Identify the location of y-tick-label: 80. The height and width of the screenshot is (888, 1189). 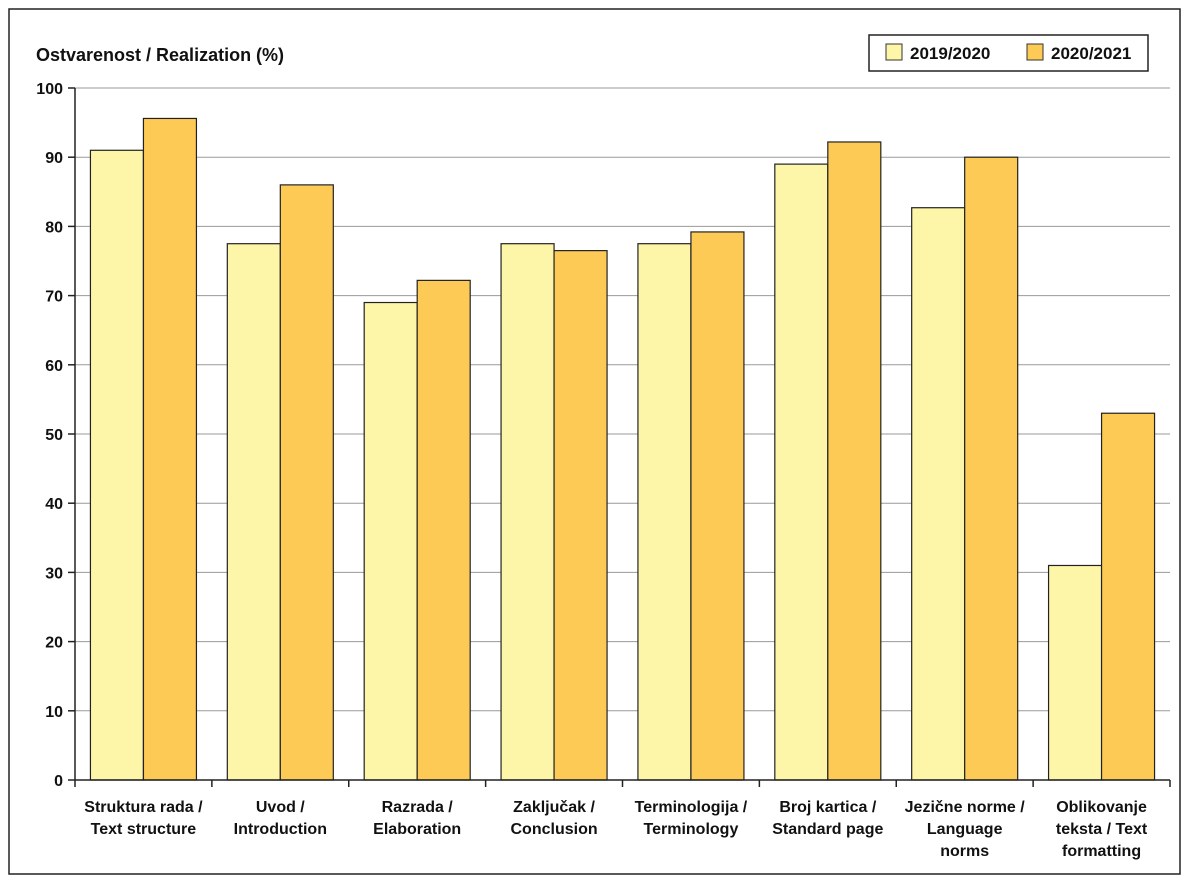
(54, 227).